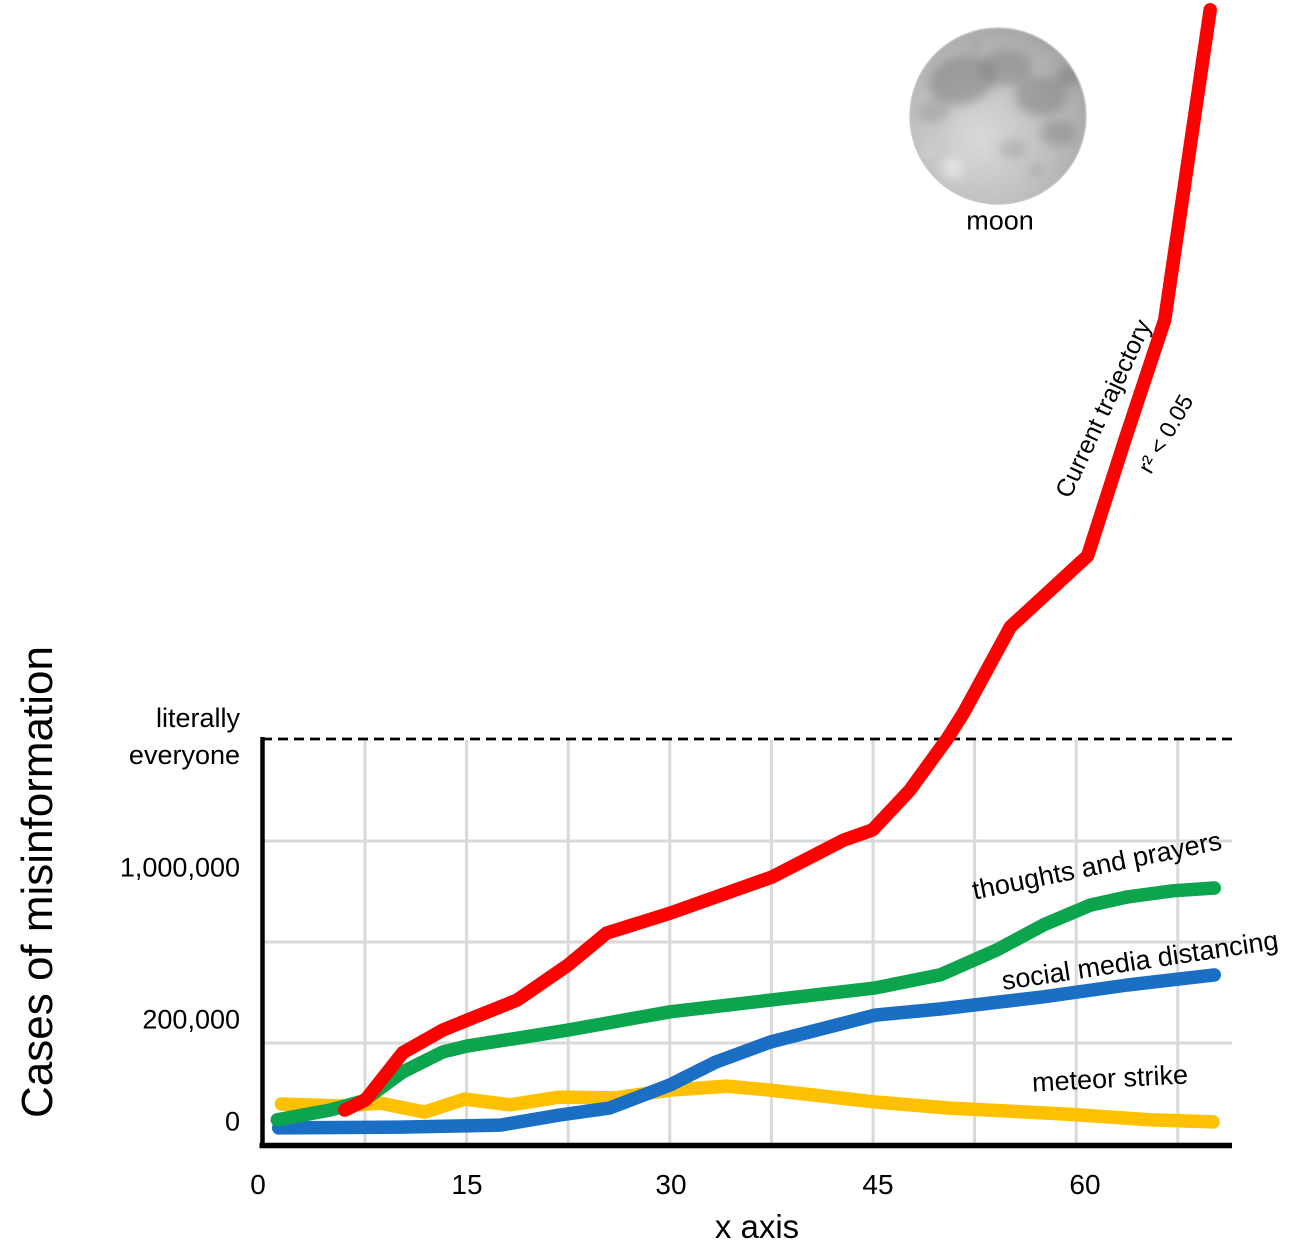 The width and height of the screenshot is (1300, 1258). What do you see at coordinates (467, 1184) in the screenshot?
I see `x-tick-15: 15` at bounding box center [467, 1184].